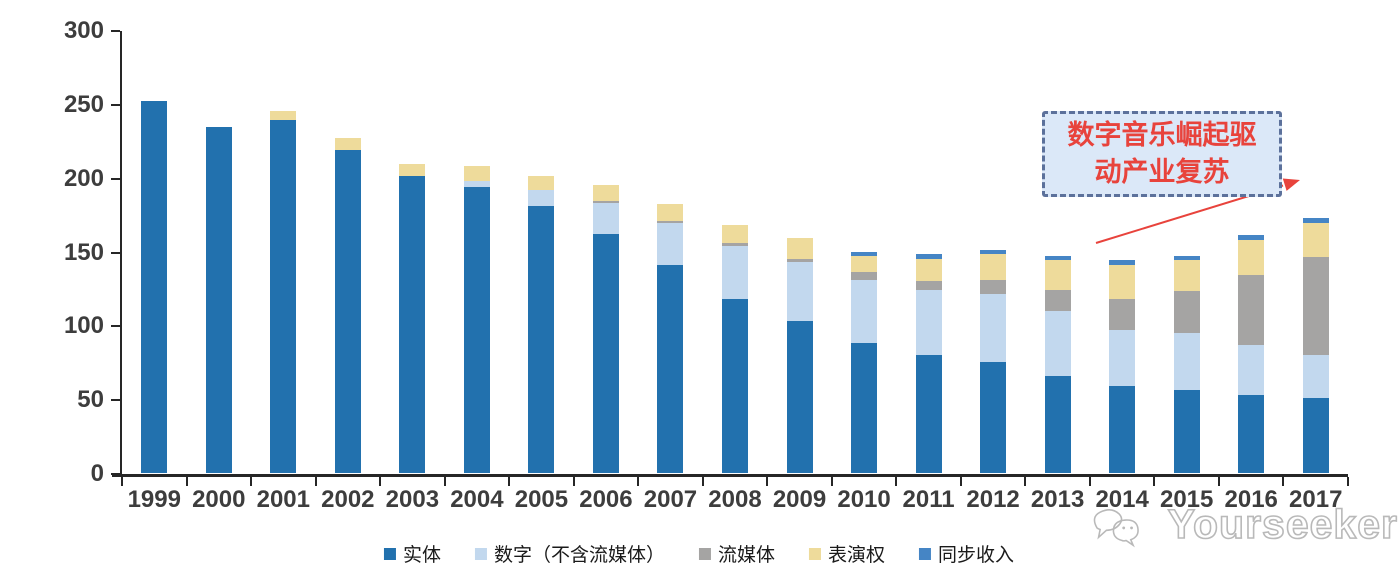 The height and width of the screenshot is (582, 1398). What do you see at coordinates (97, 473) in the screenshot?
I see `y-axis-label: 0` at bounding box center [97, 473].